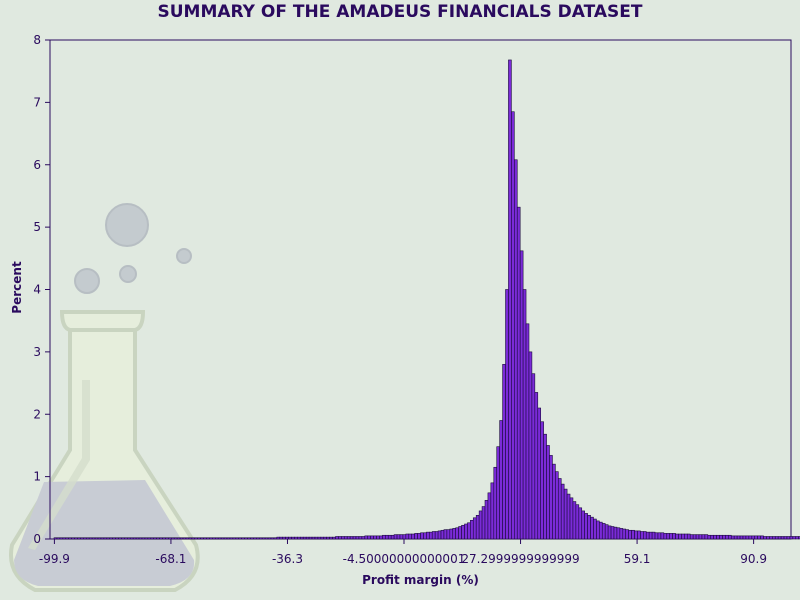 The height and width of the screenshot is (600, 800). Describe the element at coordinates (37, 352) in the screenshot. I see `y-tick-label: 3` at that location.